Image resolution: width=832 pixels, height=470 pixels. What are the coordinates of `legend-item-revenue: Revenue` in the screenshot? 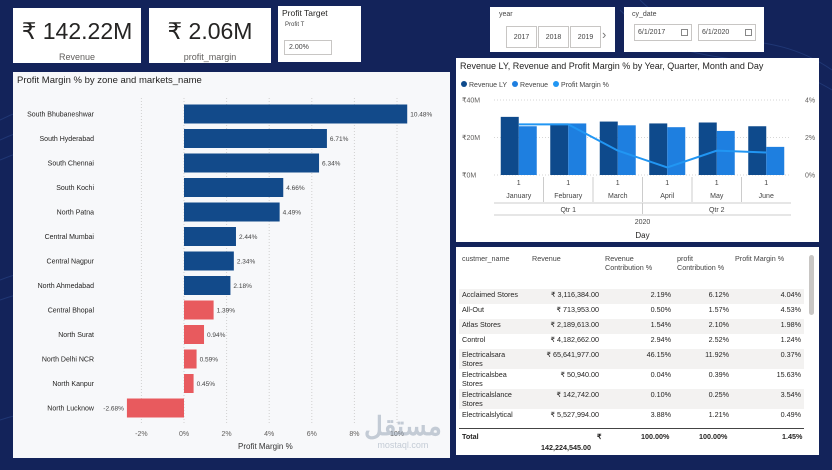 It's located at (530, 85).